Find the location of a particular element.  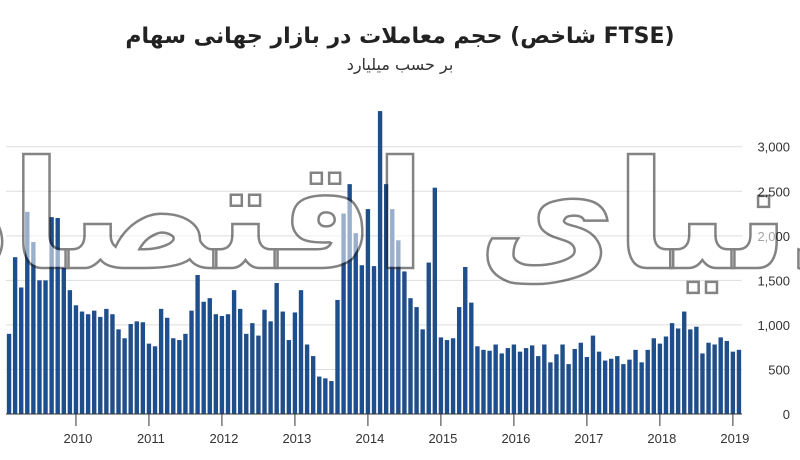

x-tick-label: 2014 is located at coordinates (369, 438).